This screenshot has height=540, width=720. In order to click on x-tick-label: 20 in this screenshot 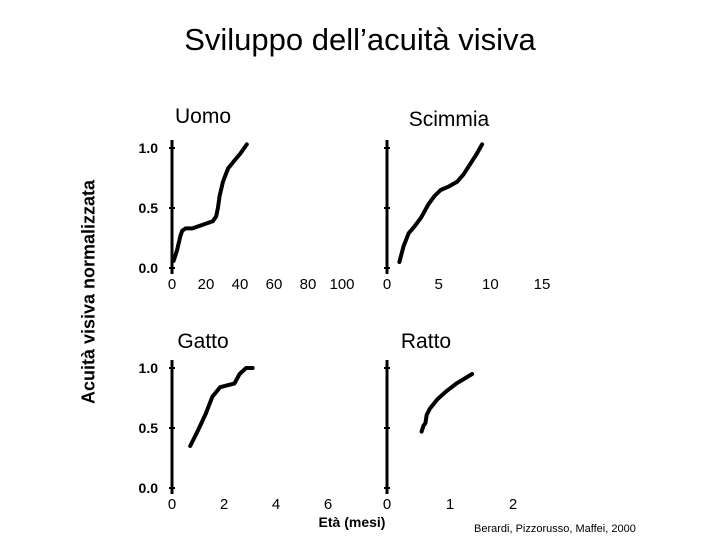, I will do `click(206, 284)`.